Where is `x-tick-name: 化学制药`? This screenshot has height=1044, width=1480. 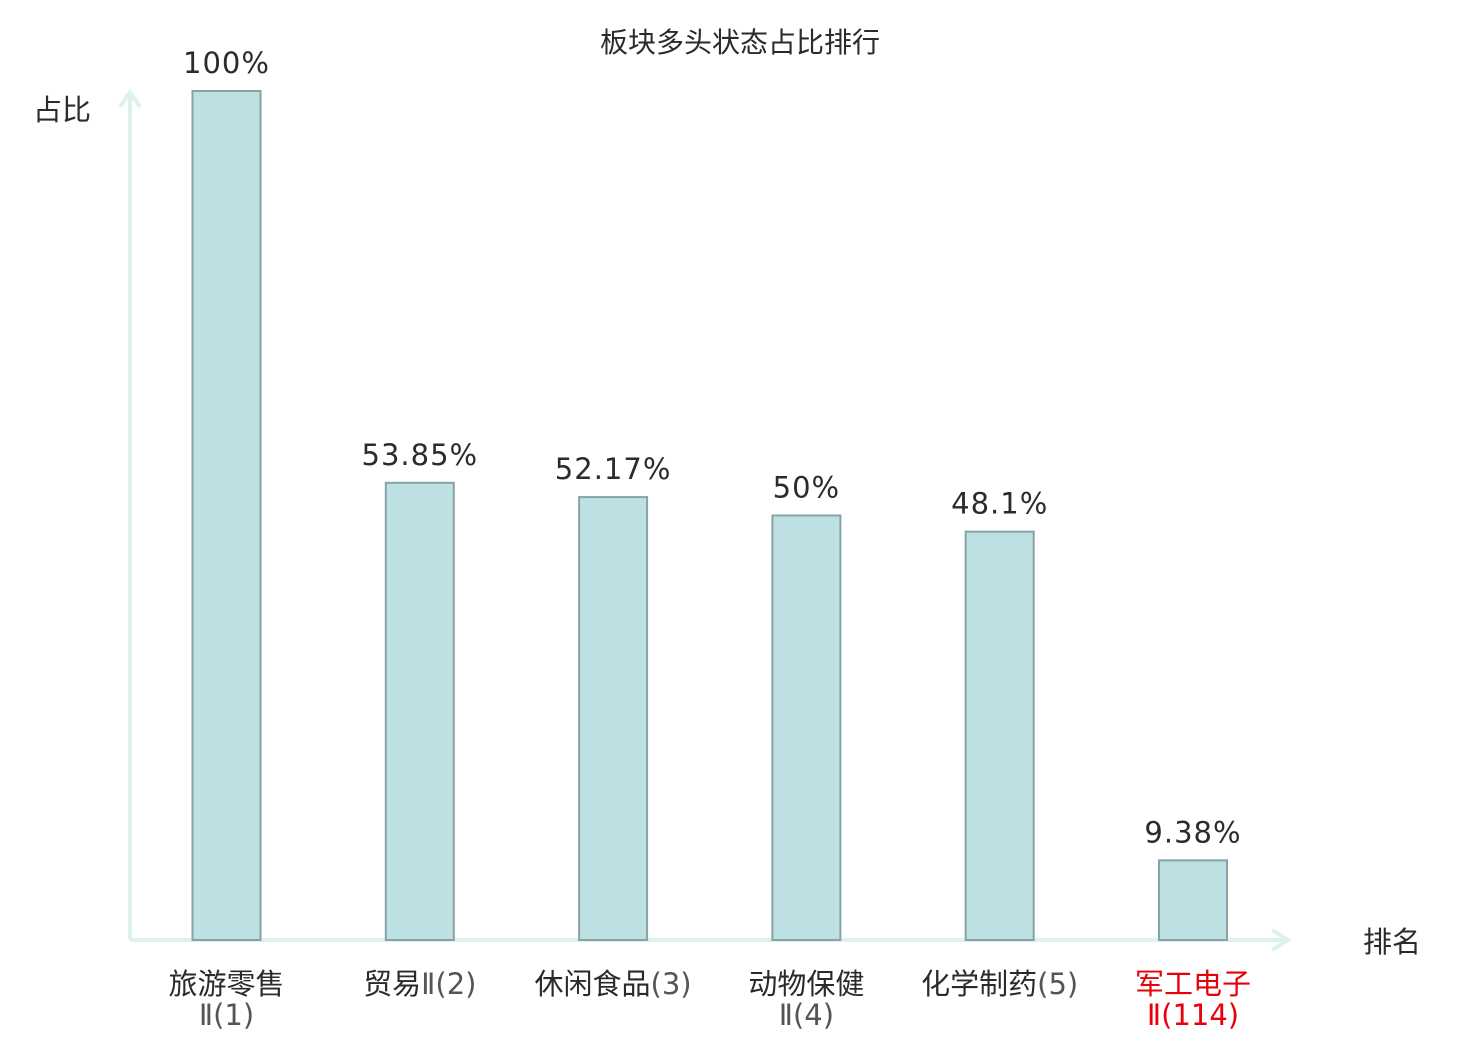
x-tick-name: 化学制药 is located at coordinates (979, 984).